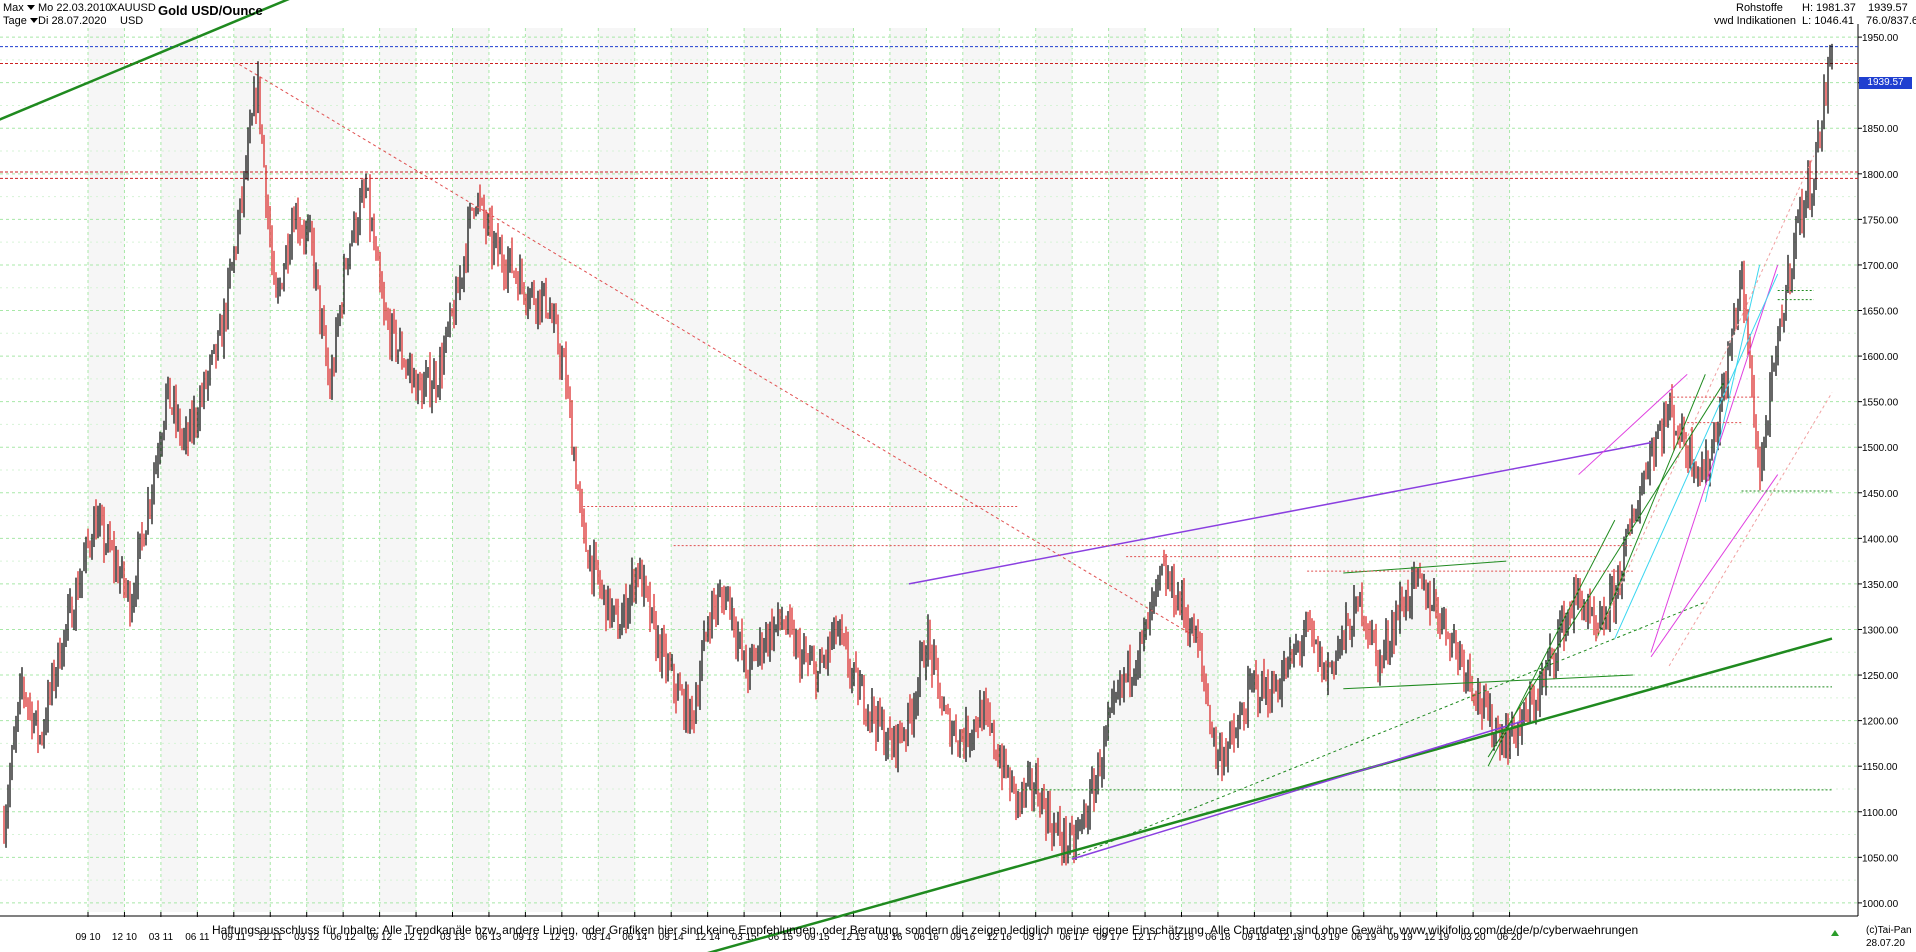  I want to click on x-tick-label: 12 10, so click(124, 937).